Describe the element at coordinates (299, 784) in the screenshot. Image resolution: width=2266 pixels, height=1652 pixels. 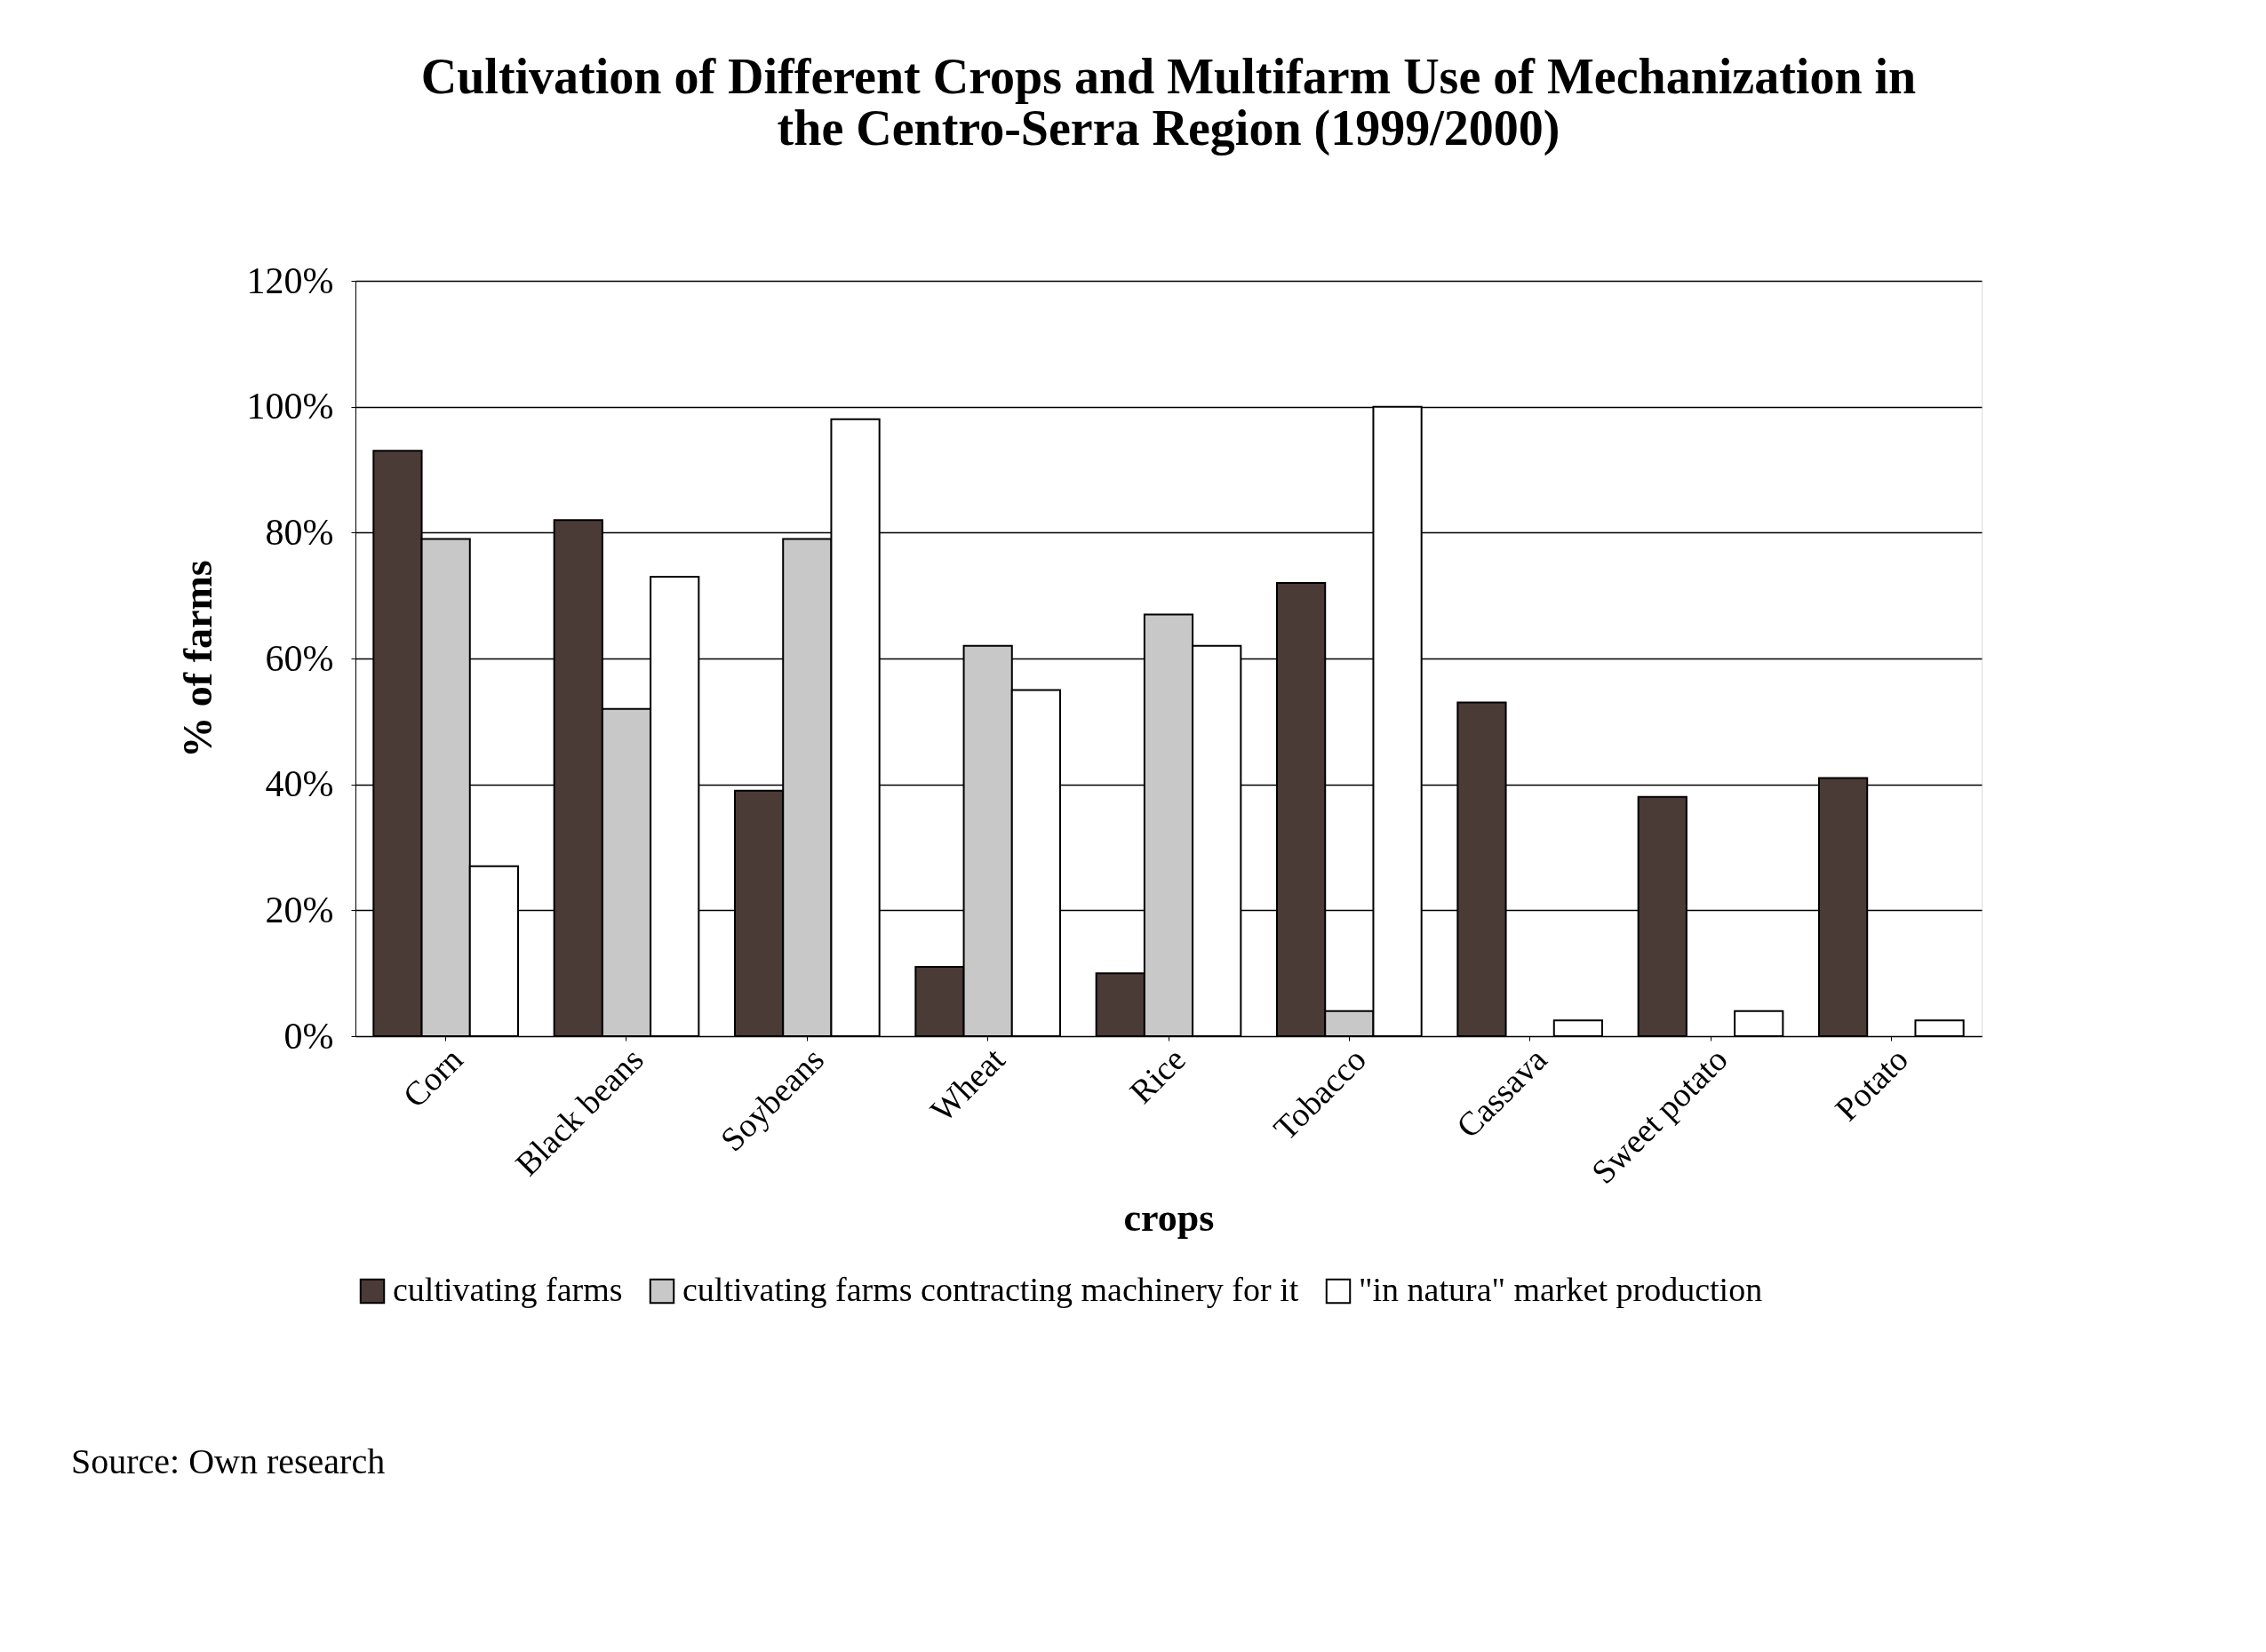
I see `y-tick-label: 40%` at that location.